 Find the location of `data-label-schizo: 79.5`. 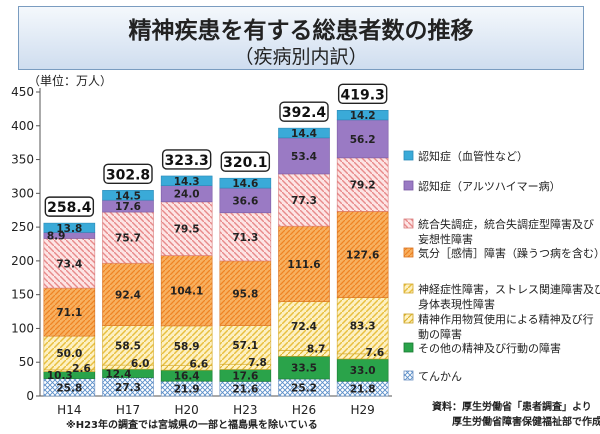

data-label-schizo: 79.5 is located at coordinates (187, 230).